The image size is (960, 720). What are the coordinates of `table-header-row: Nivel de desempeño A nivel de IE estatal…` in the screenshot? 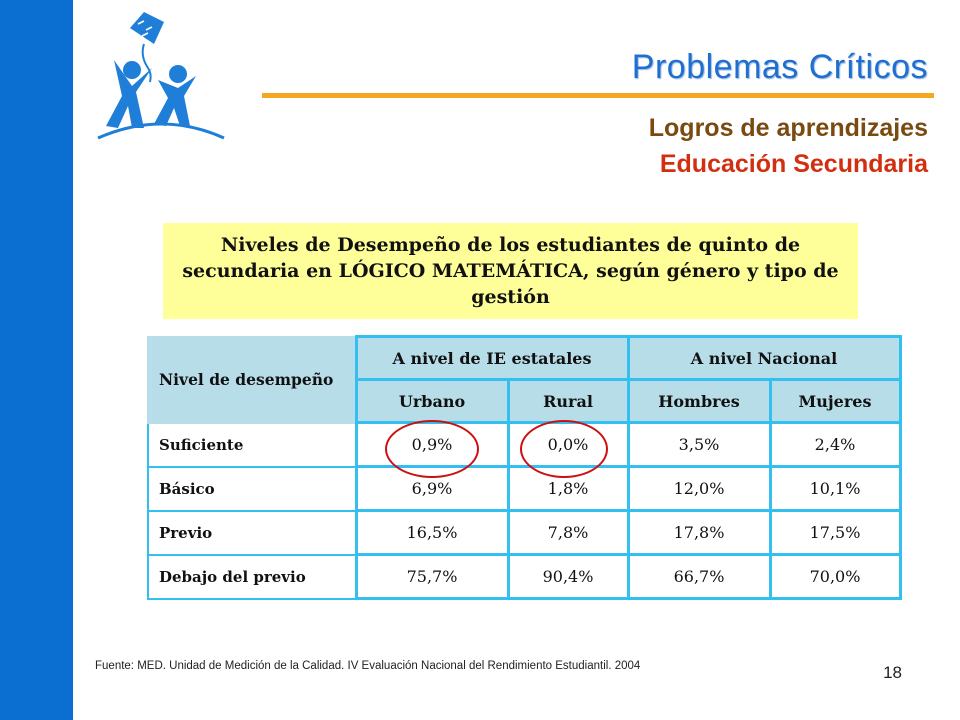 It's located at (524, 379).